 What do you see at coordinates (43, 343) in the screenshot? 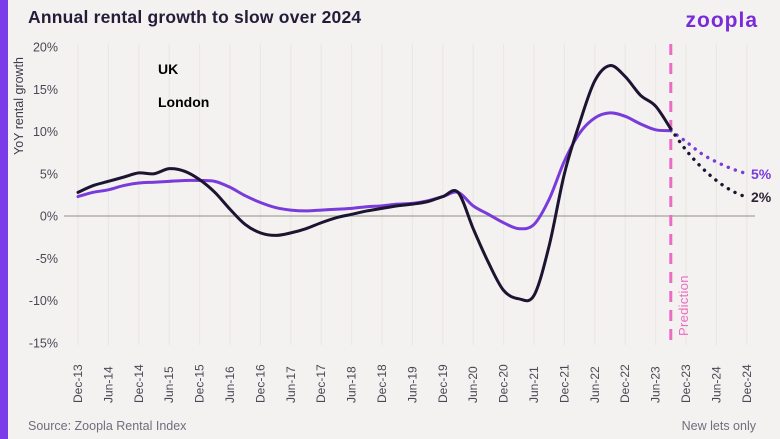
I see `y-tick-label: -15%` at bounding box center [43, 343].